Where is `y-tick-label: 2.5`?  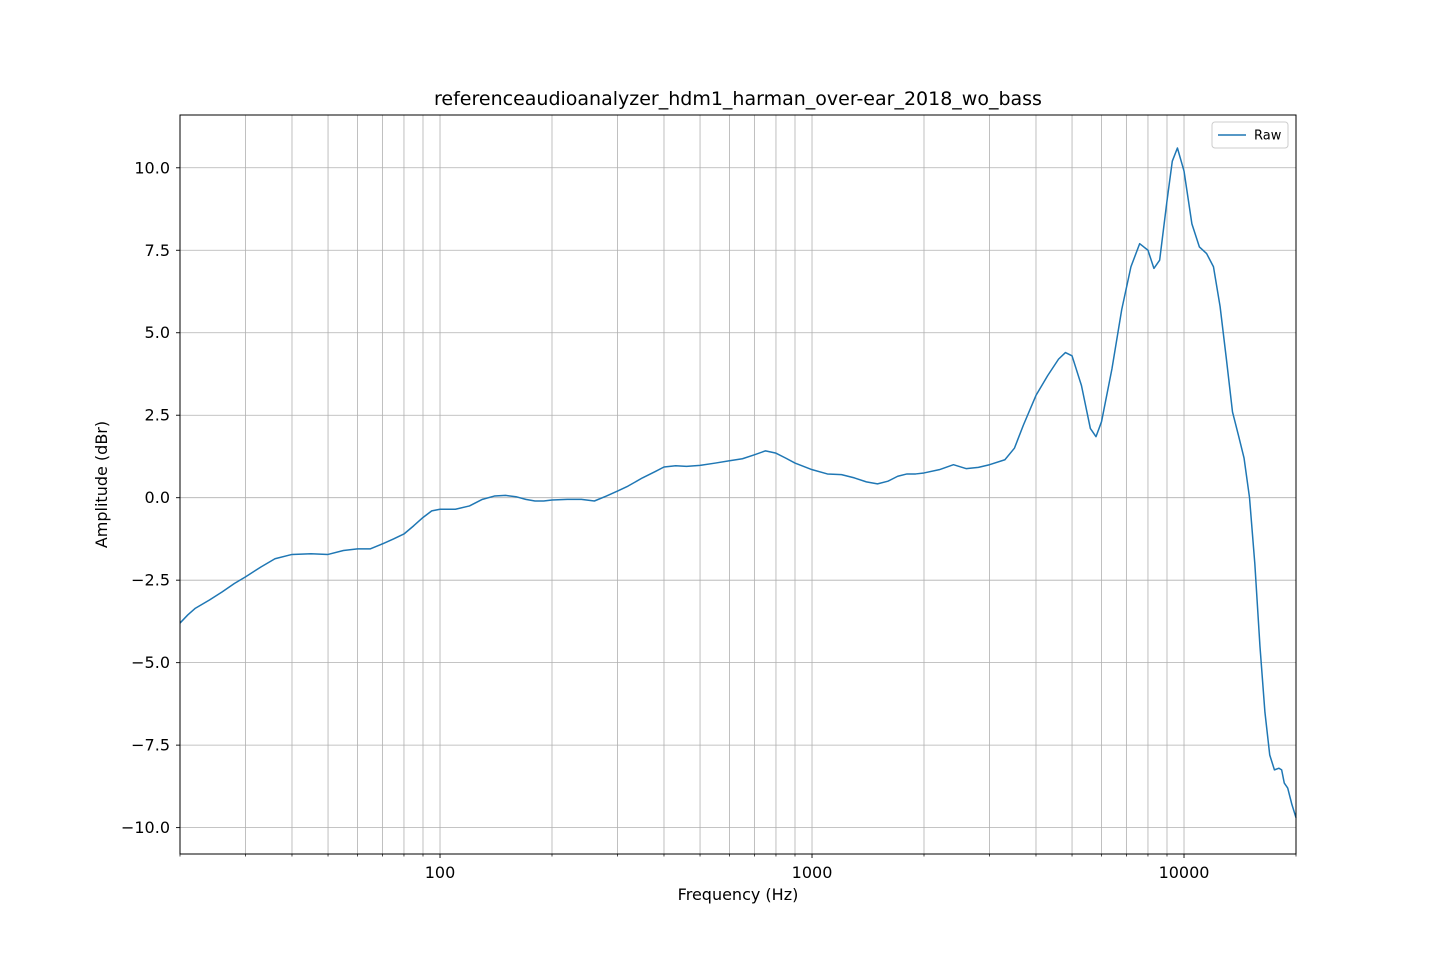 y-tick-label: 2.5 is located at coordinates (157, 415).